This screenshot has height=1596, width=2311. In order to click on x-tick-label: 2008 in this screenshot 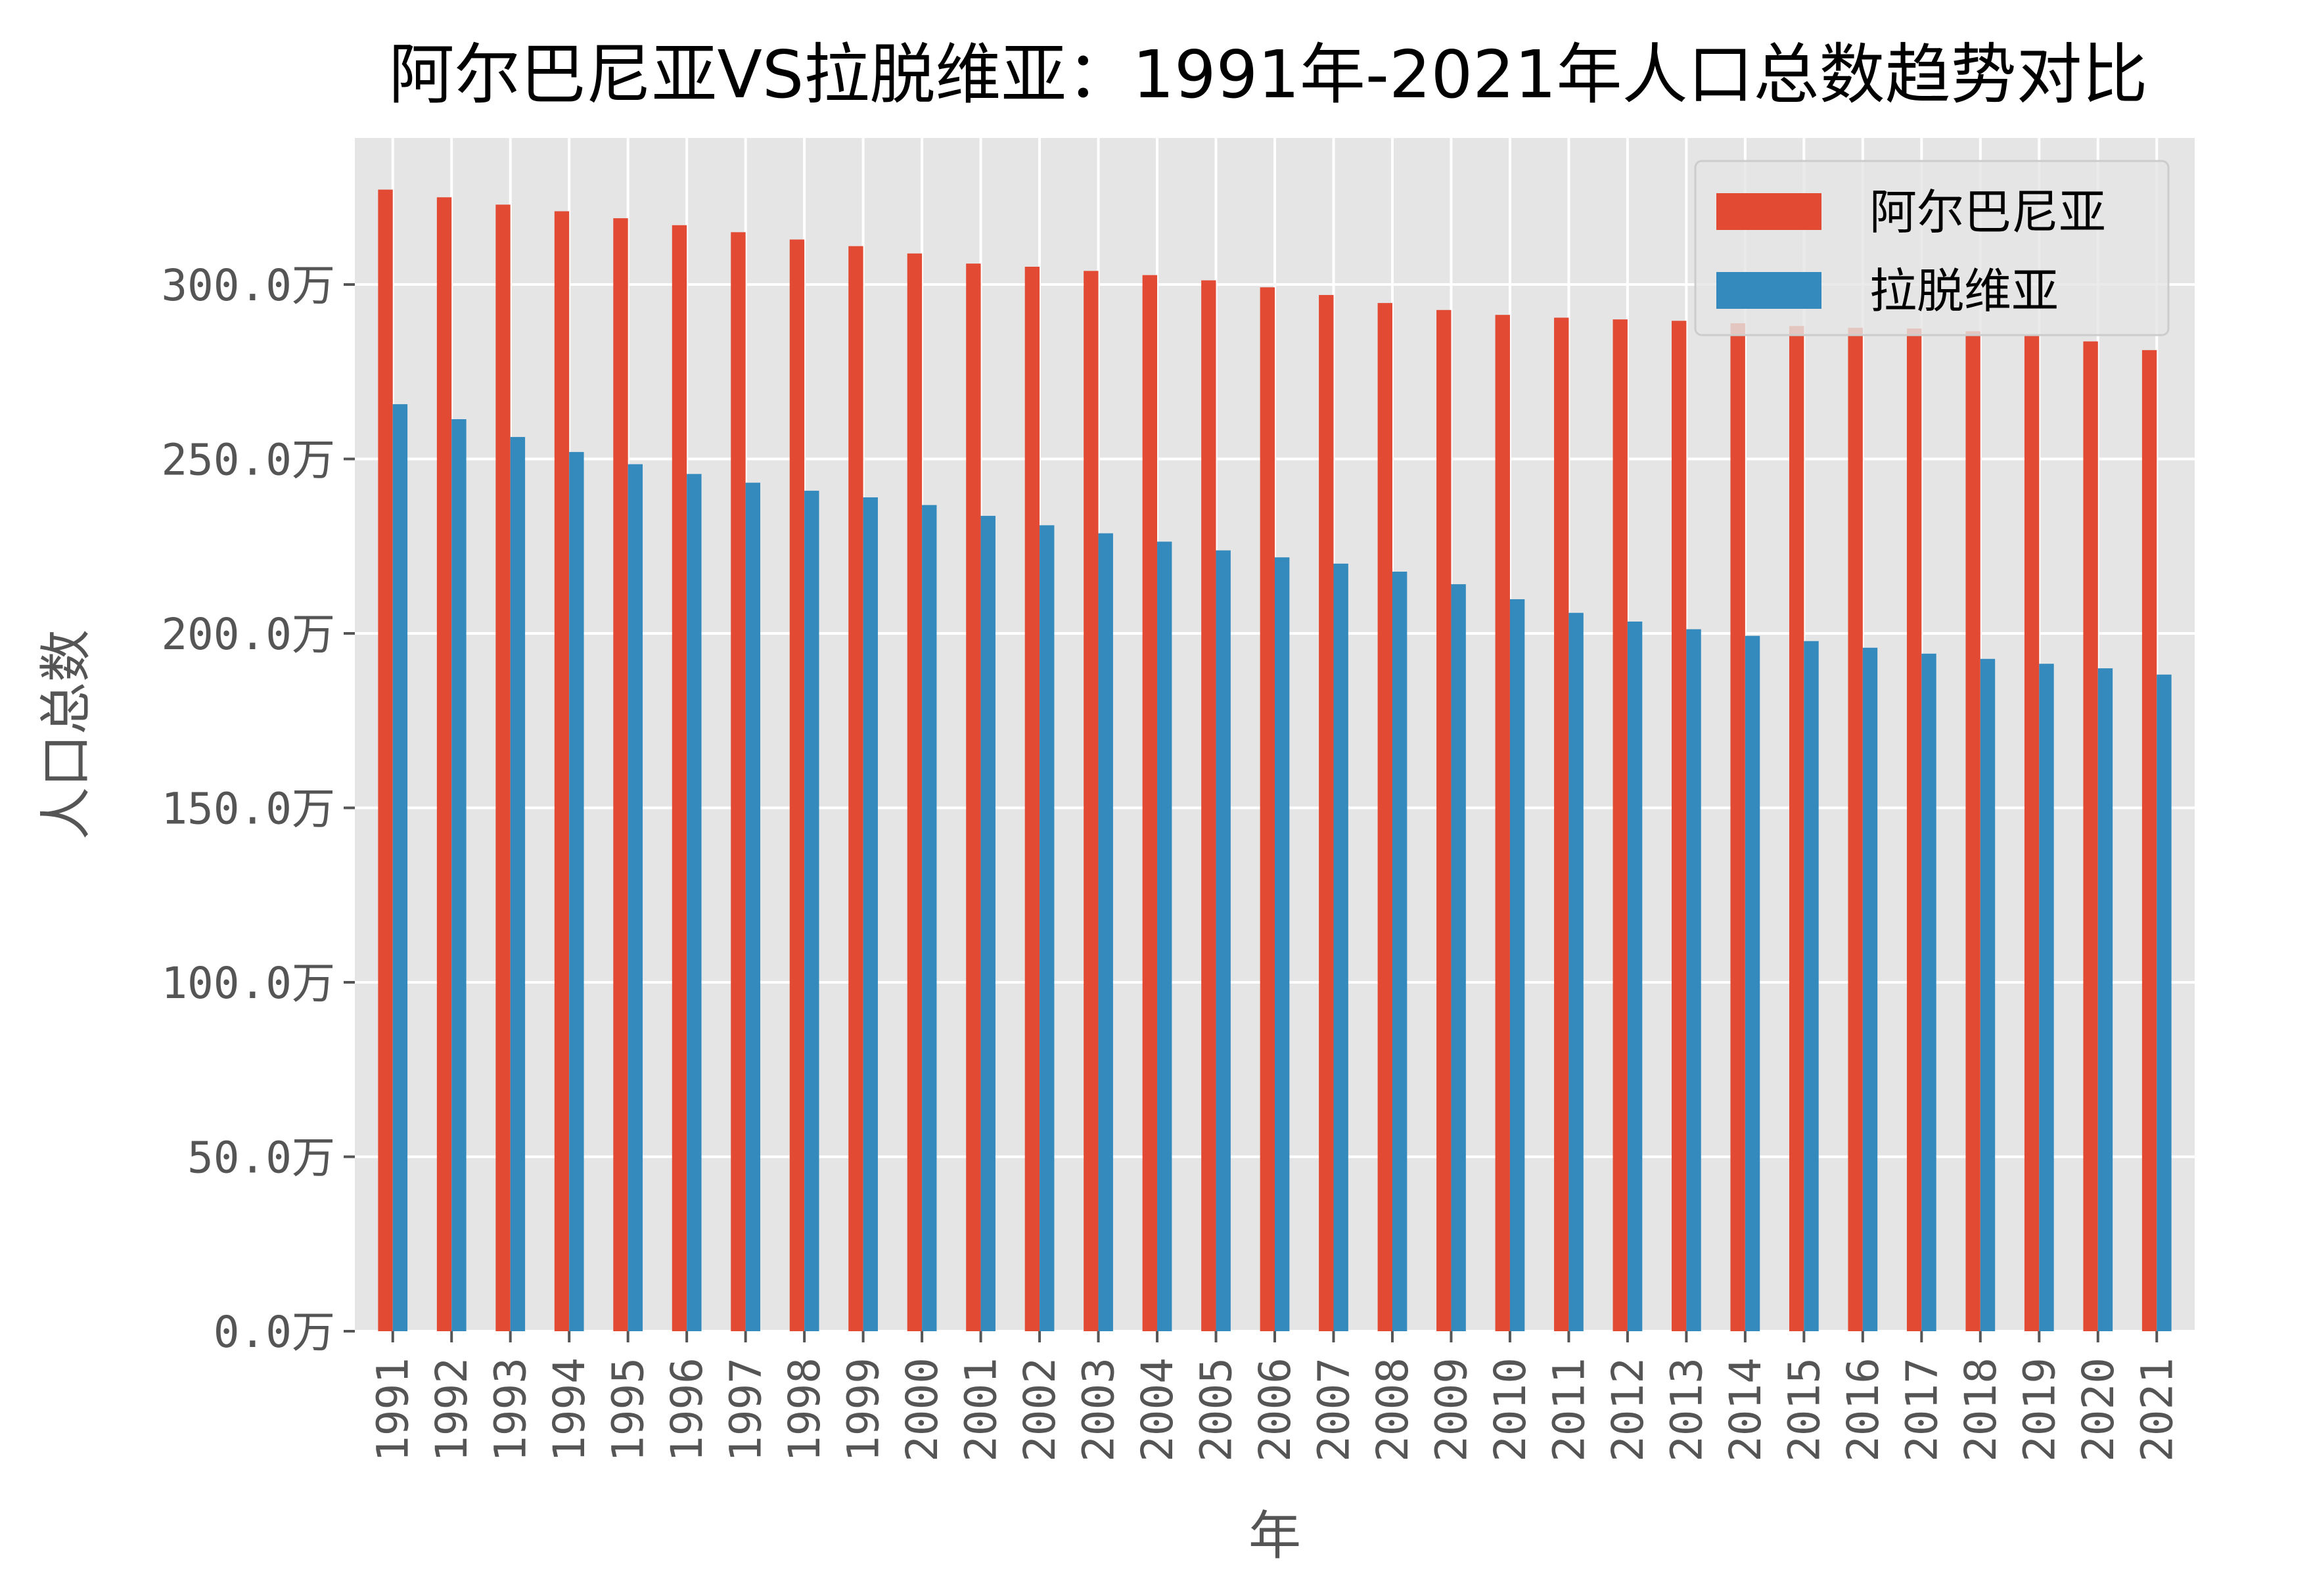, I will do `click(1392, 1409)`.